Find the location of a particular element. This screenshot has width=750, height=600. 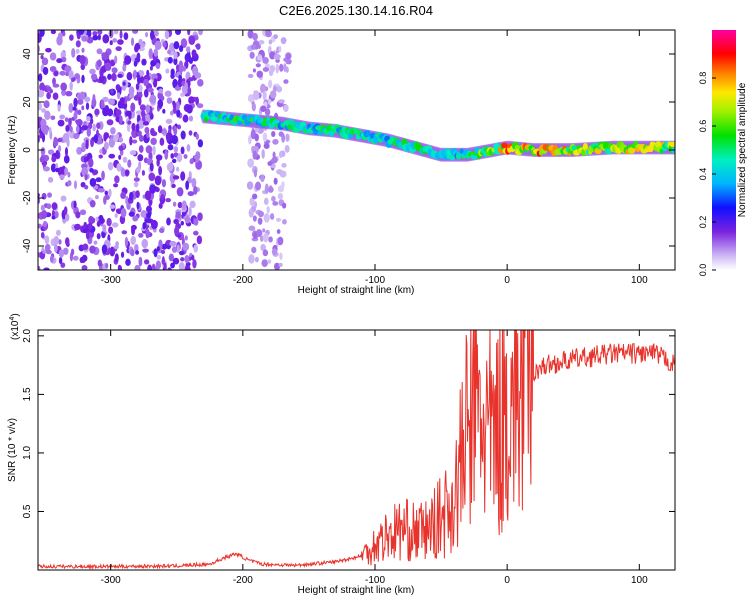

spectrogram-y-label: Frequency (Hz) is located at coordinates (12, 150).